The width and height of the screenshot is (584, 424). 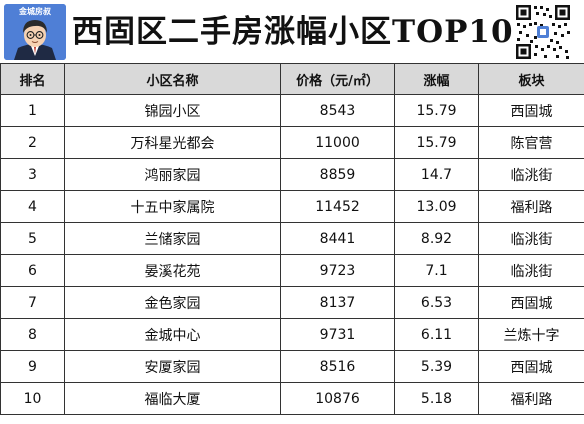 I want to click on table-row: 8 金城中心 9731 6.11 兰炼十字, so click(x=292, y=334).